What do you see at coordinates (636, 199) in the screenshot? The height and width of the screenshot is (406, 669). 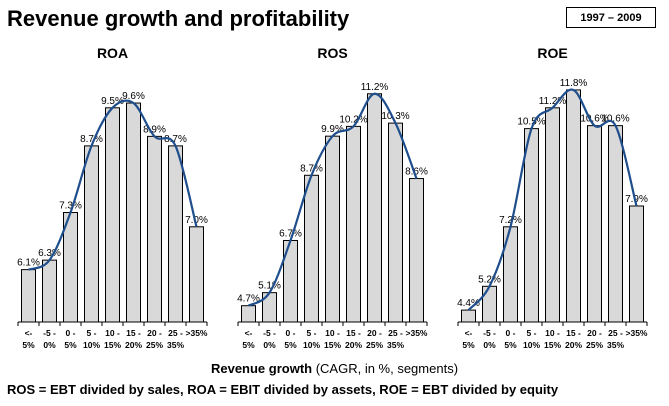 I see `data-label: 7.9%` at bounding box center [636, 199].